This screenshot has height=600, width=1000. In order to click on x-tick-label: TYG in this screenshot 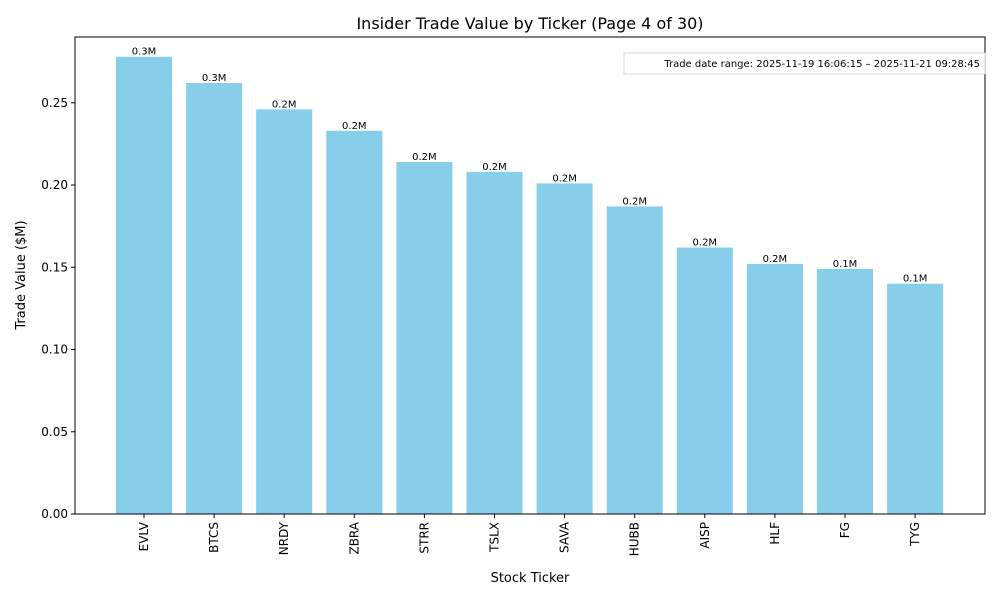, I will do `click(915, 534)`.